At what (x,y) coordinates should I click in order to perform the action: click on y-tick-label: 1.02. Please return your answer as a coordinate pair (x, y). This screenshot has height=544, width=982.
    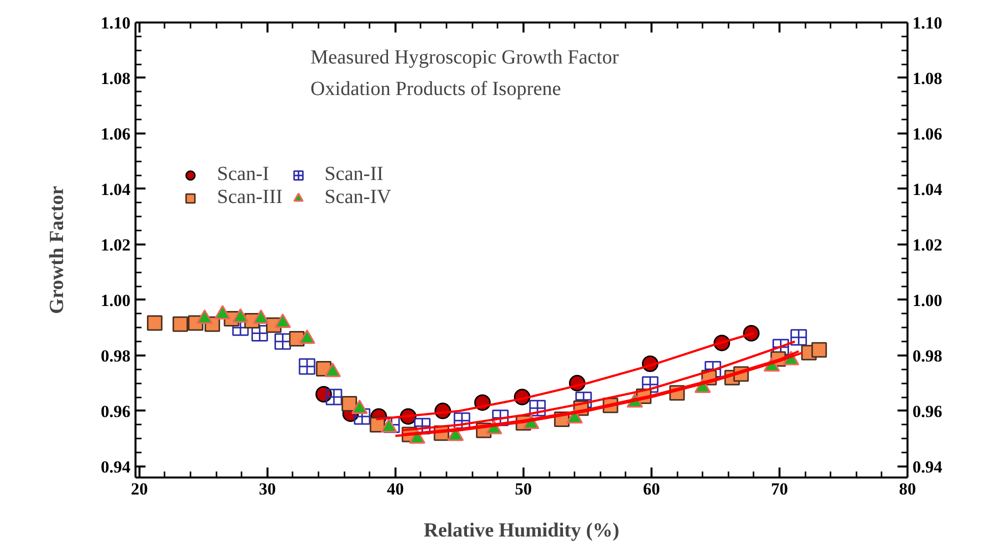
    Looking at the image, I should click on (115, 244).